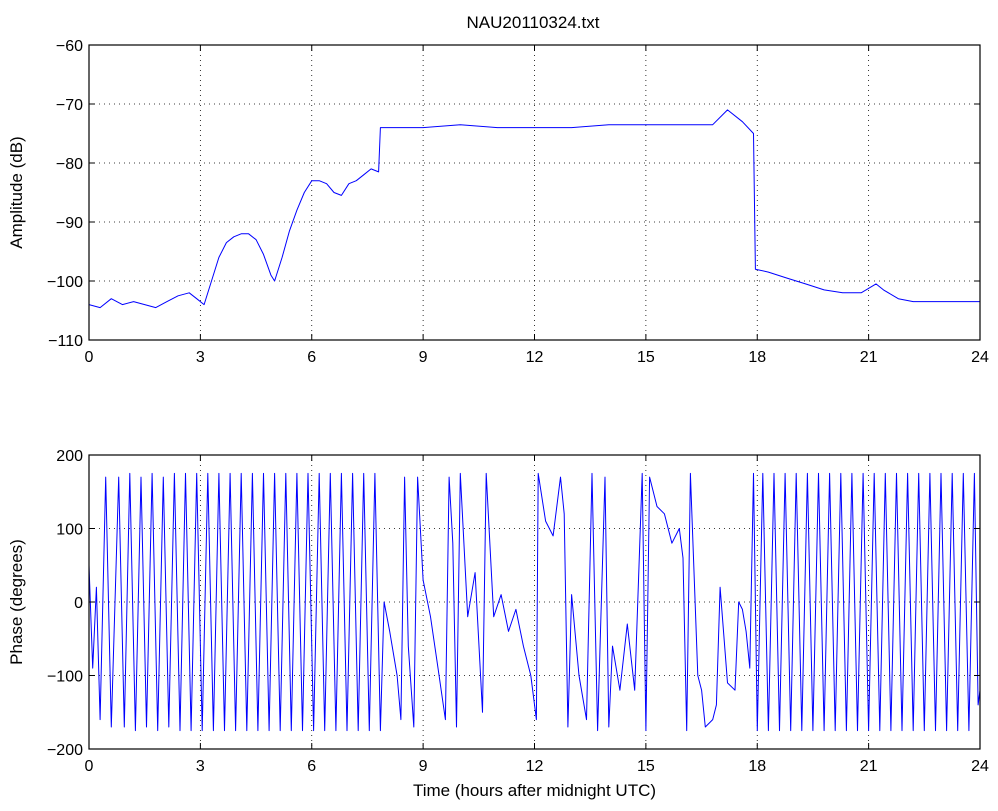 The height and width of the screenshot is (811, 998). What do you see at coordinates (69, 223) in the screenshot?
I see `amplitude-y-tick-label: −90` at bounding box center [69, 223].